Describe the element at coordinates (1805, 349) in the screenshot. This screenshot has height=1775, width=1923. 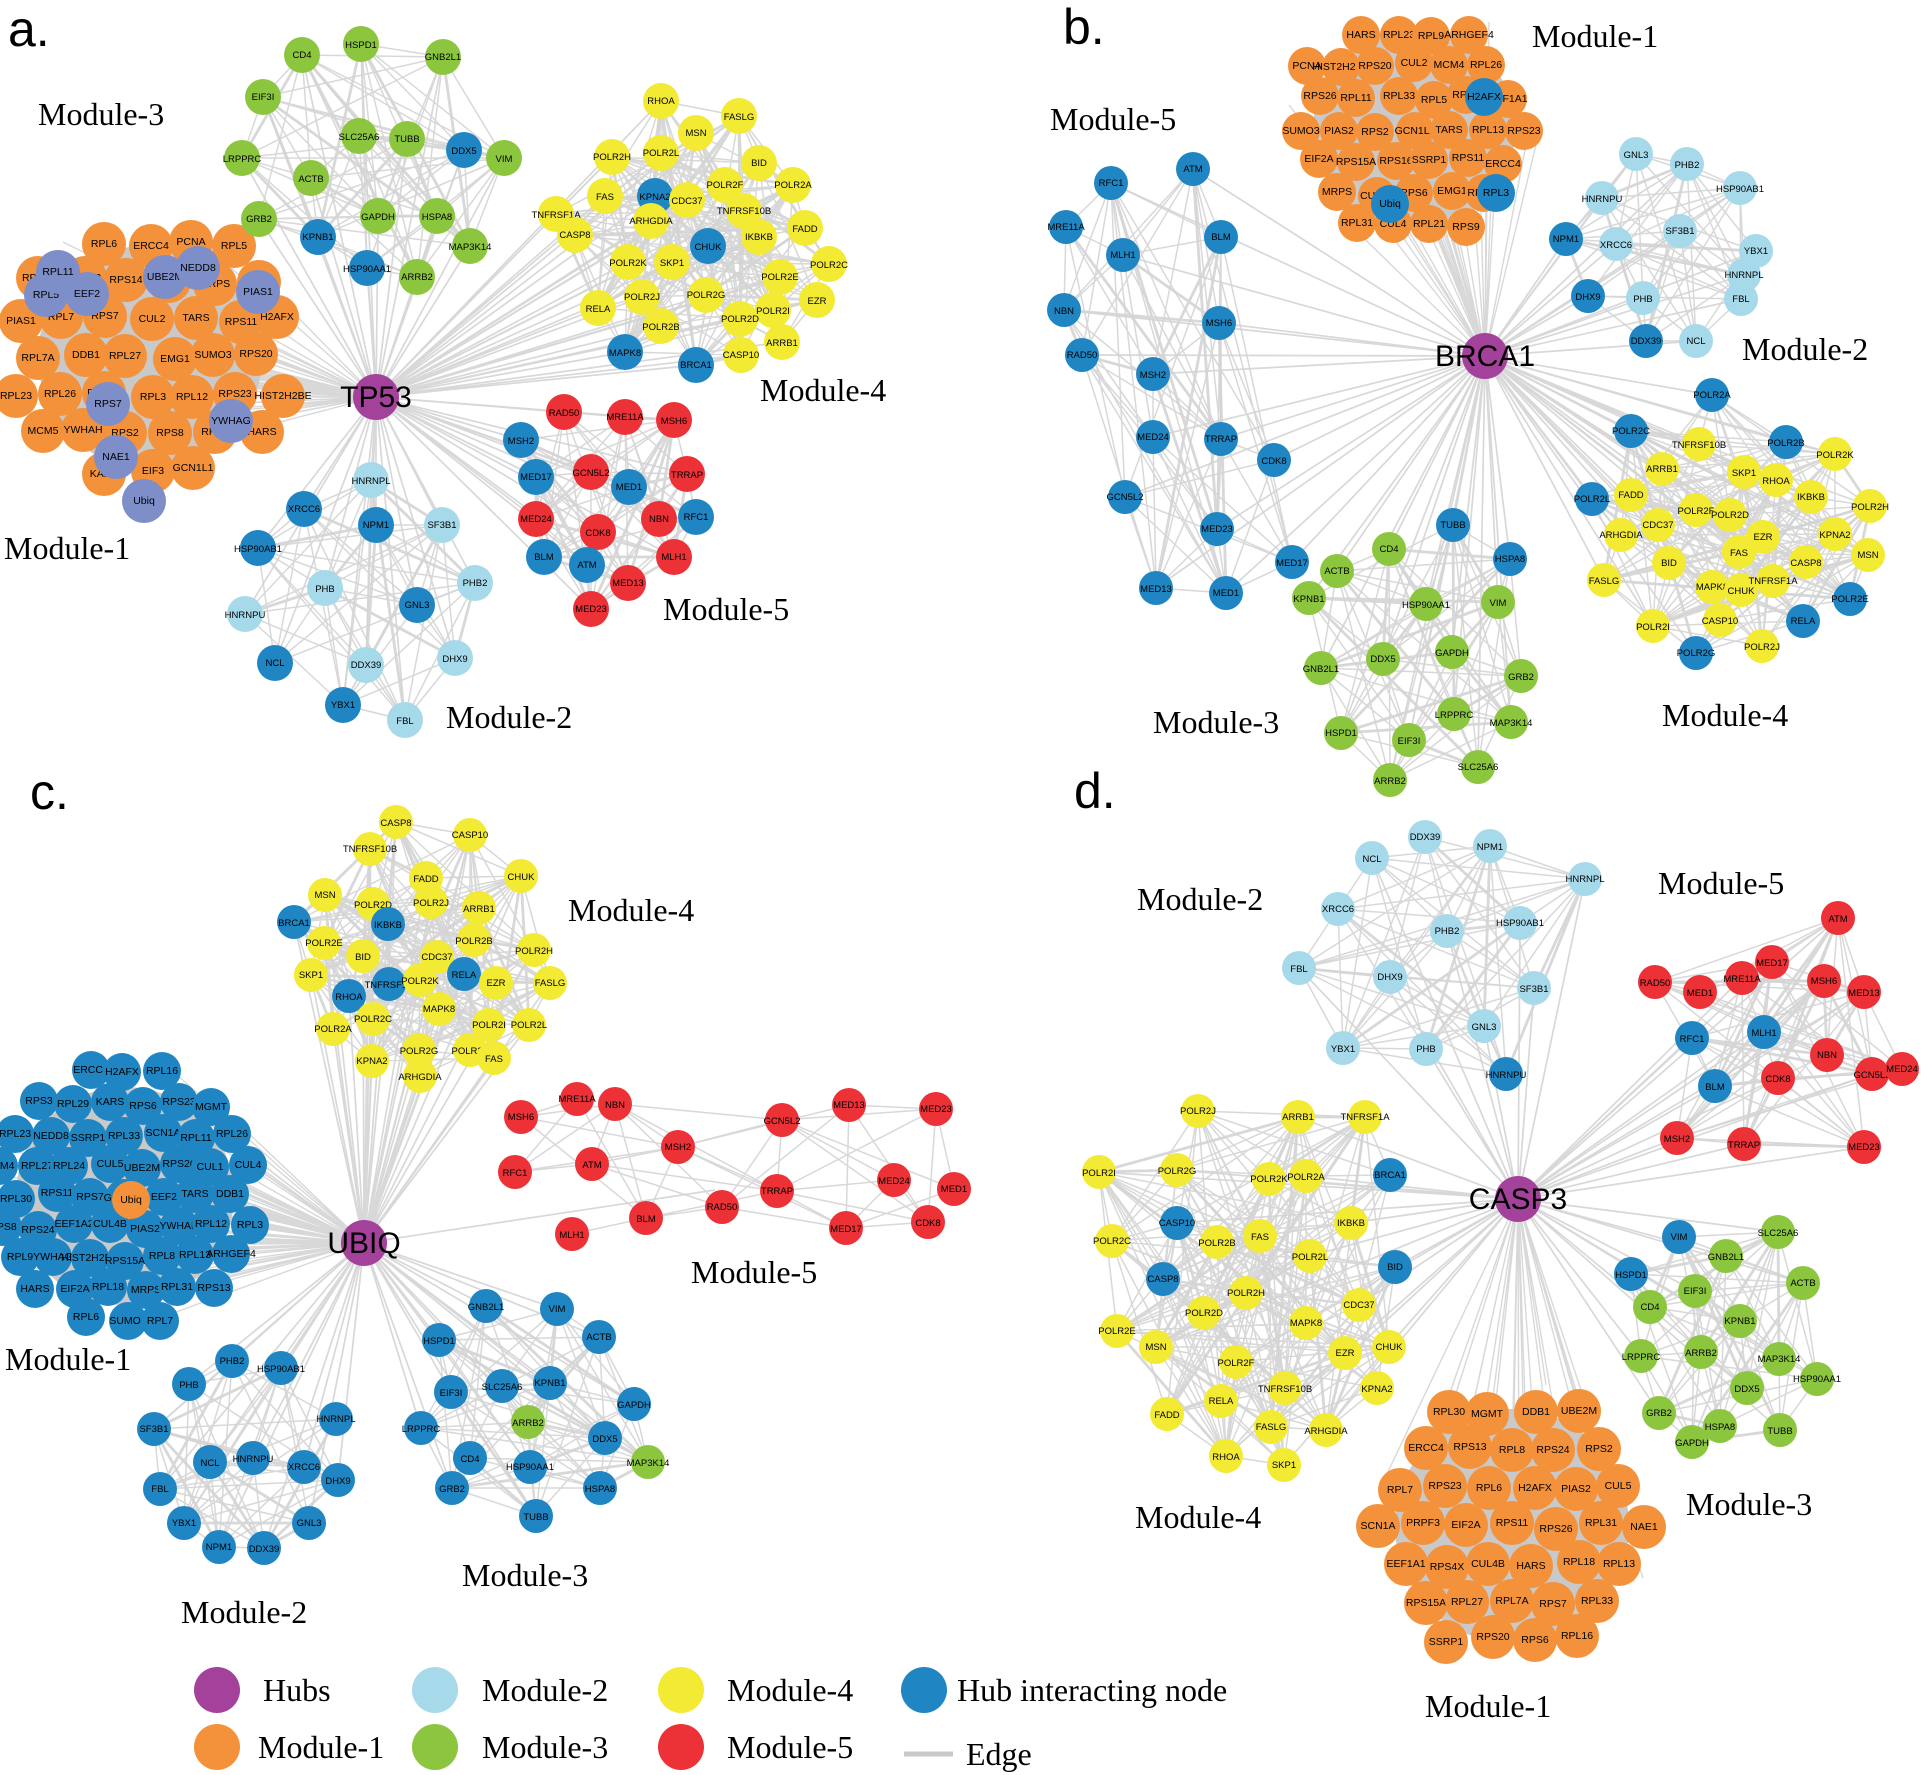
I see `svg-text: Module-2` at that location.